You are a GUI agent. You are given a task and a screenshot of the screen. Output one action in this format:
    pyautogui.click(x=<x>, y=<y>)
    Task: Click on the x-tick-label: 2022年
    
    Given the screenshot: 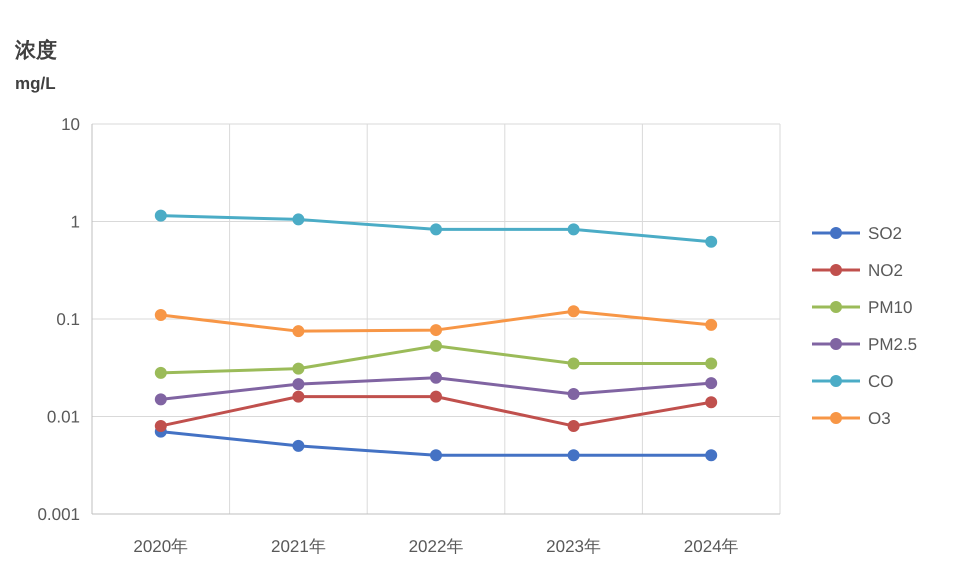 What is the action you would take?
    pyautogui.click(x=436, y=546)
    